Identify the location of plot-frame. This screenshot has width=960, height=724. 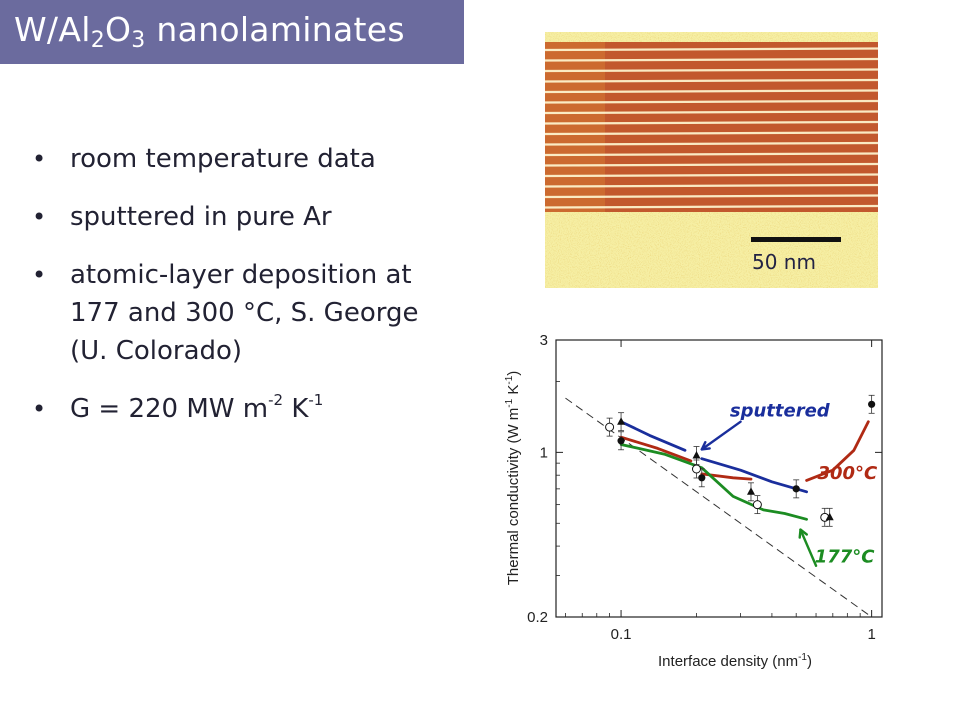
(719, 478).